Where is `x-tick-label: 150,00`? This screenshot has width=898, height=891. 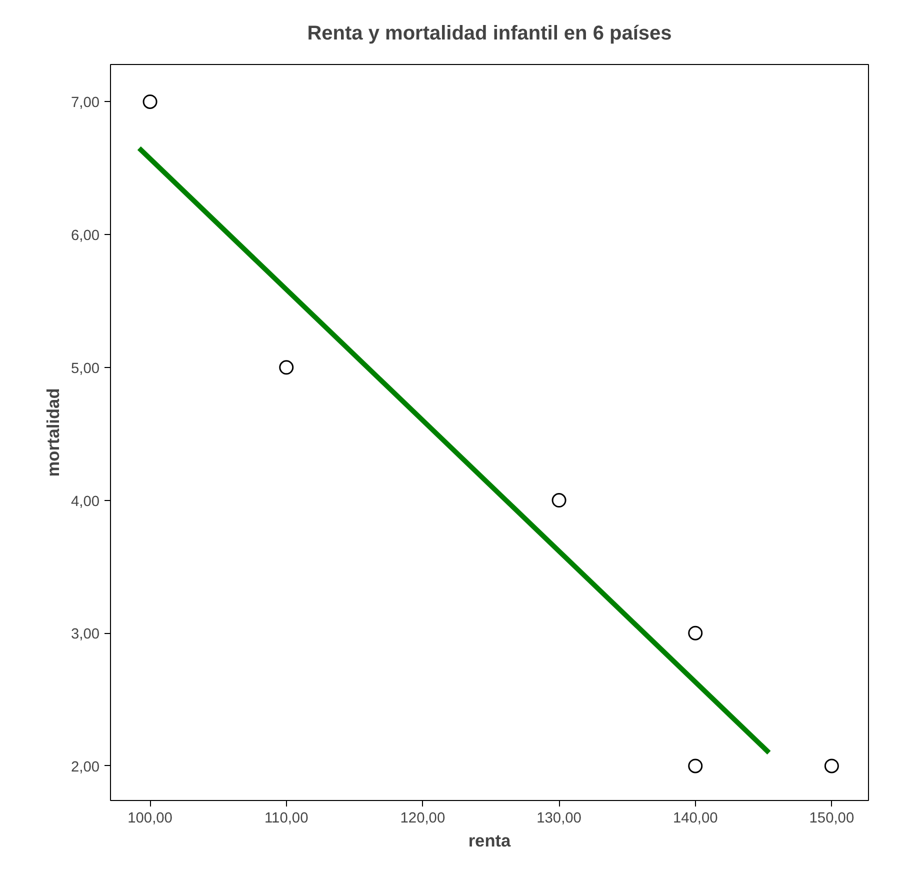 x-tick-label: 150,00 is located at coordinates (831, 818).